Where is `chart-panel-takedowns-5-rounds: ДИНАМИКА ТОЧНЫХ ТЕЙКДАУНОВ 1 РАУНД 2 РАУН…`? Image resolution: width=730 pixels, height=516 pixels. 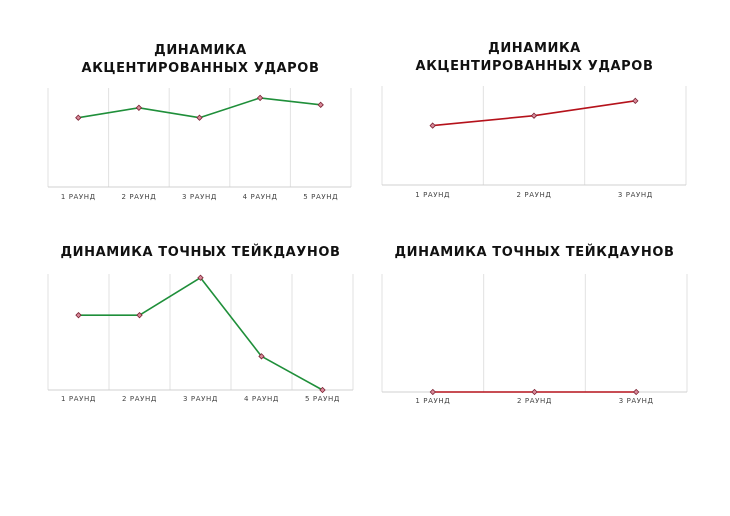 chart-panel-takedowns-5-rounds: ДИНАМИКА ТОЧНЫХ ТЕЙКДАУНОВ 1 РАУНД 2 РАУН… is located at coordinates (200, 331).